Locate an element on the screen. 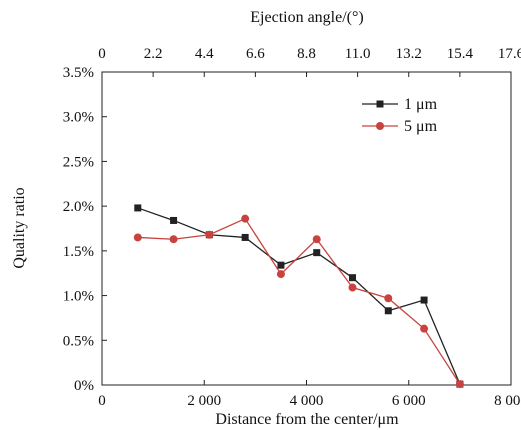  top-x-tick-label: 17.6 is located at coordinates (509, 54).